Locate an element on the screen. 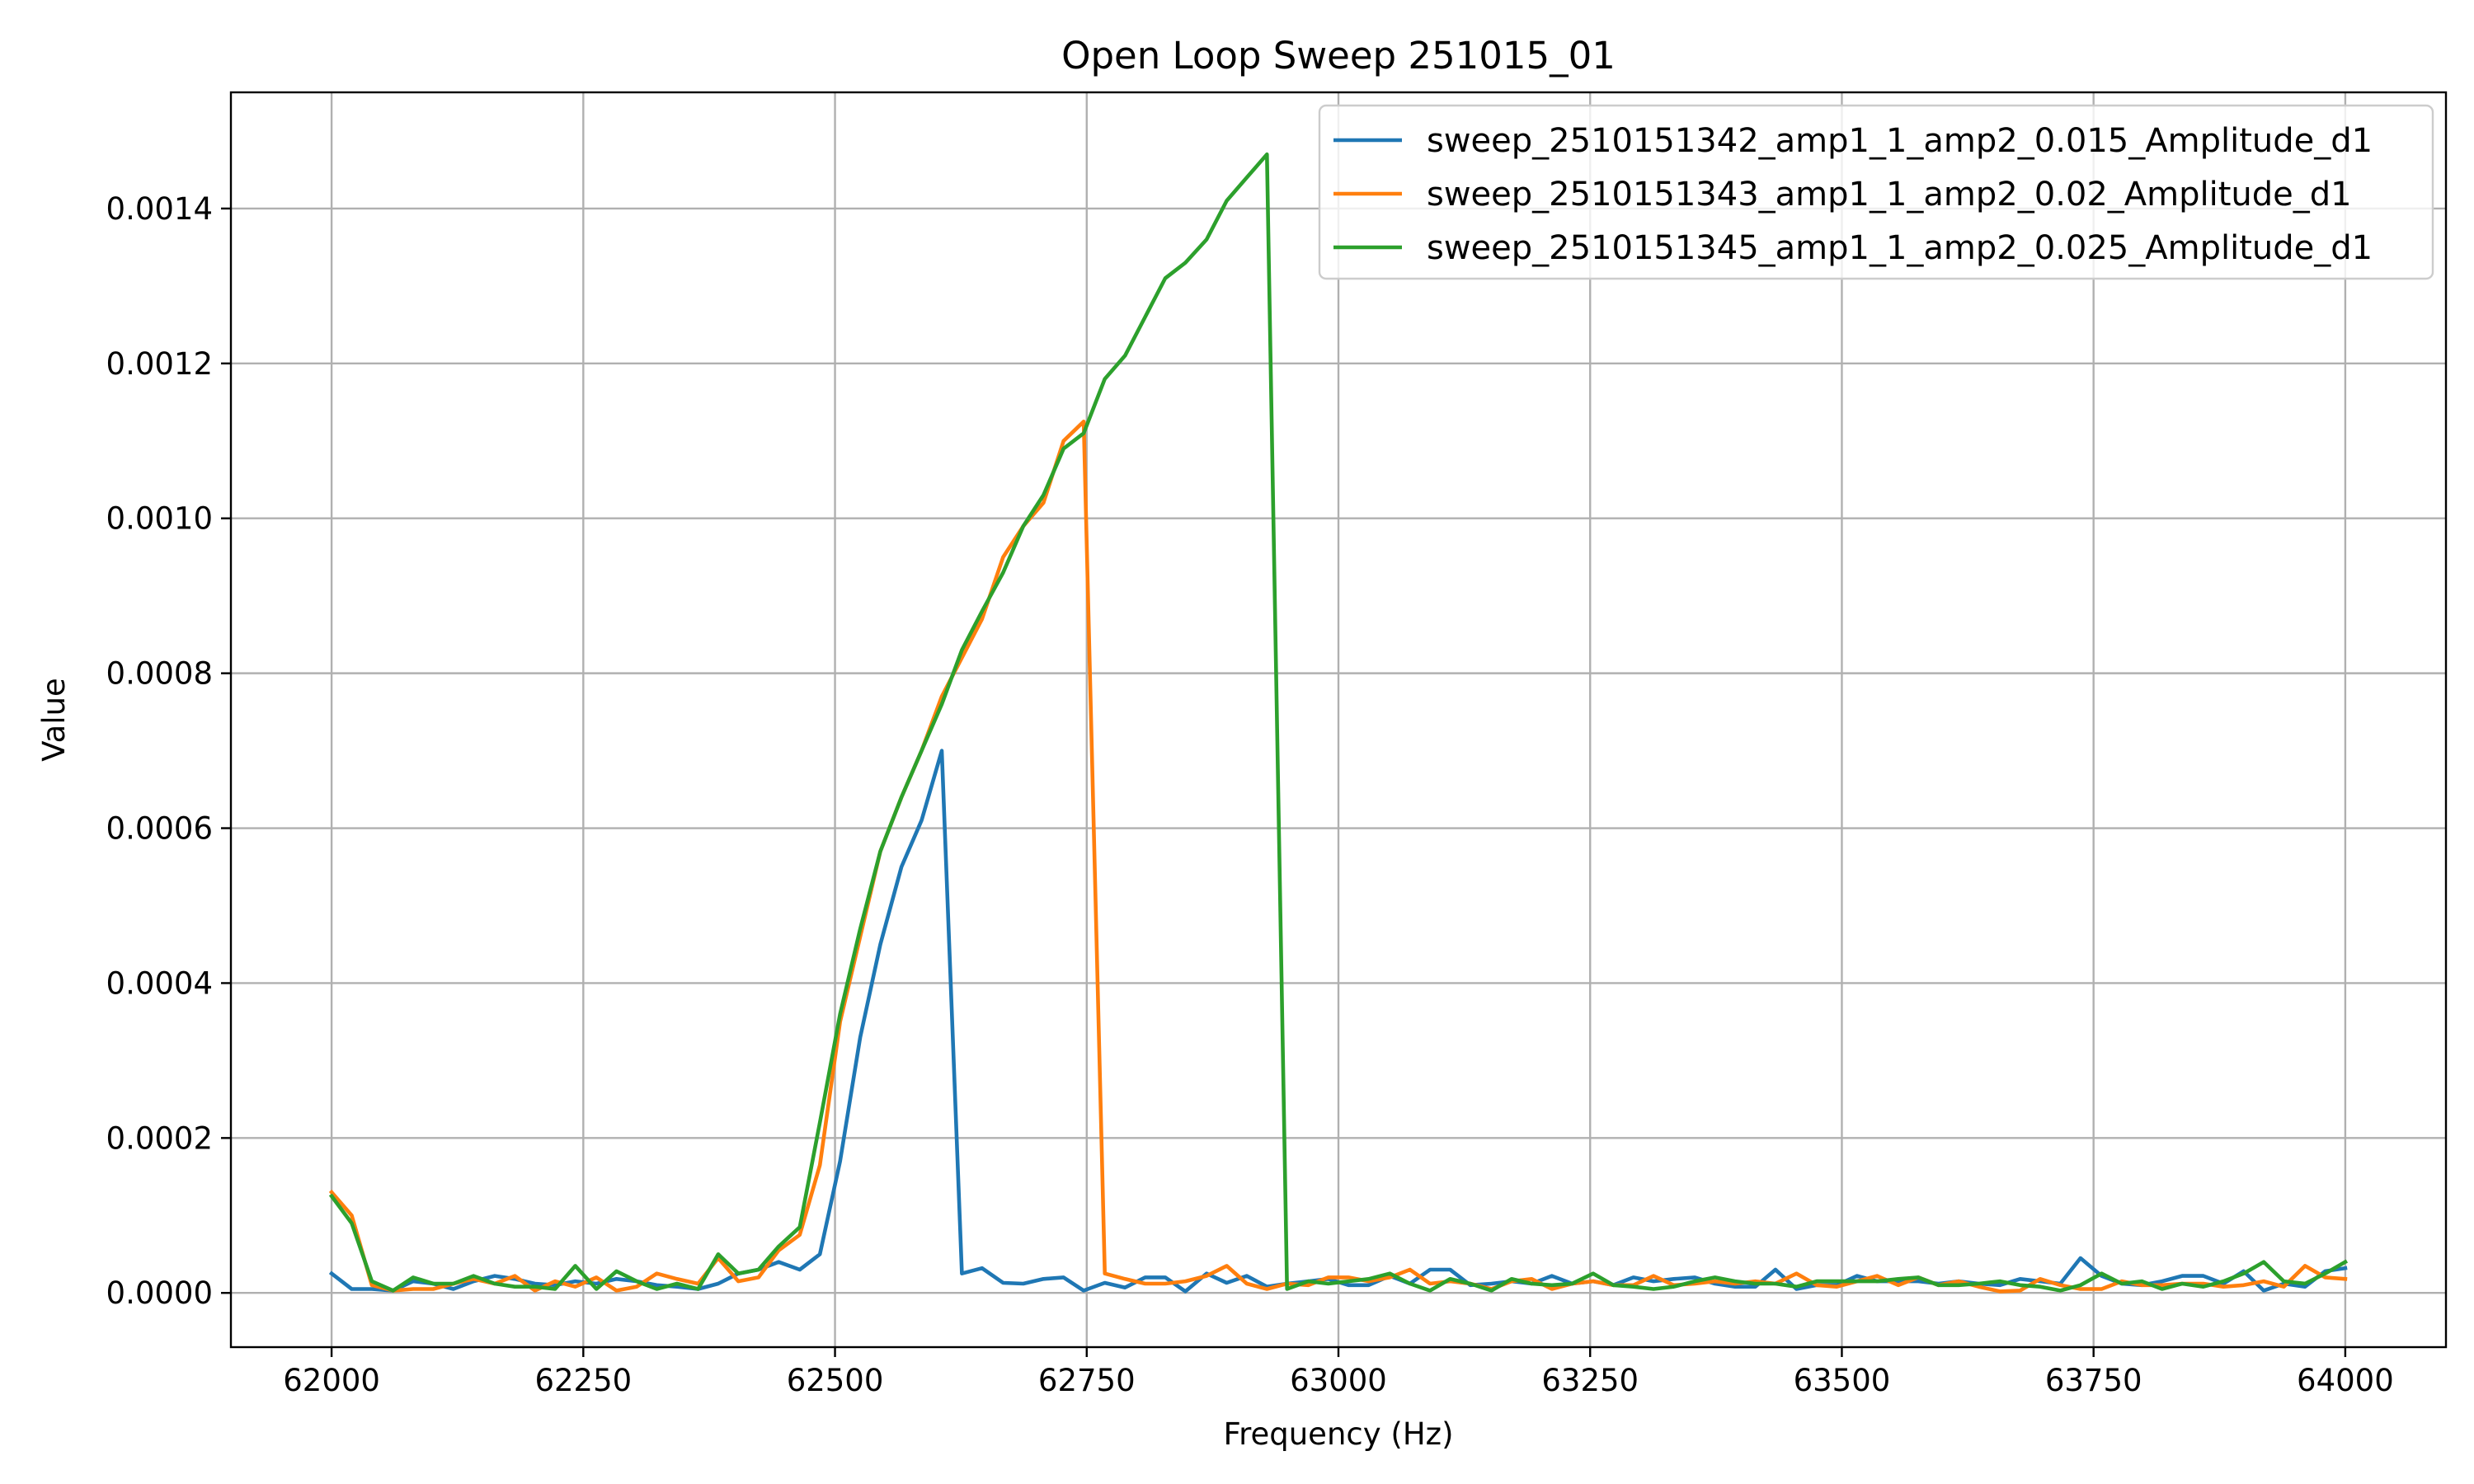  y-tick-label: 0.0008 is located at coordinates (159, 674).